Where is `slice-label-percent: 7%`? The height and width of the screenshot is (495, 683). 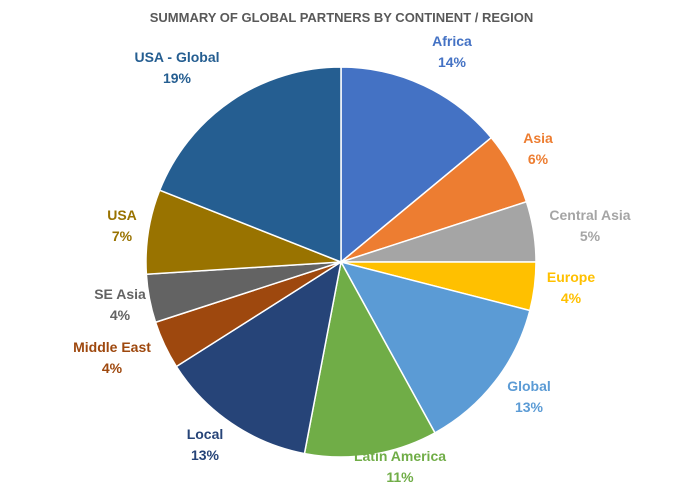 slice-label-percent: 7% is located at coordinates (122, 236).